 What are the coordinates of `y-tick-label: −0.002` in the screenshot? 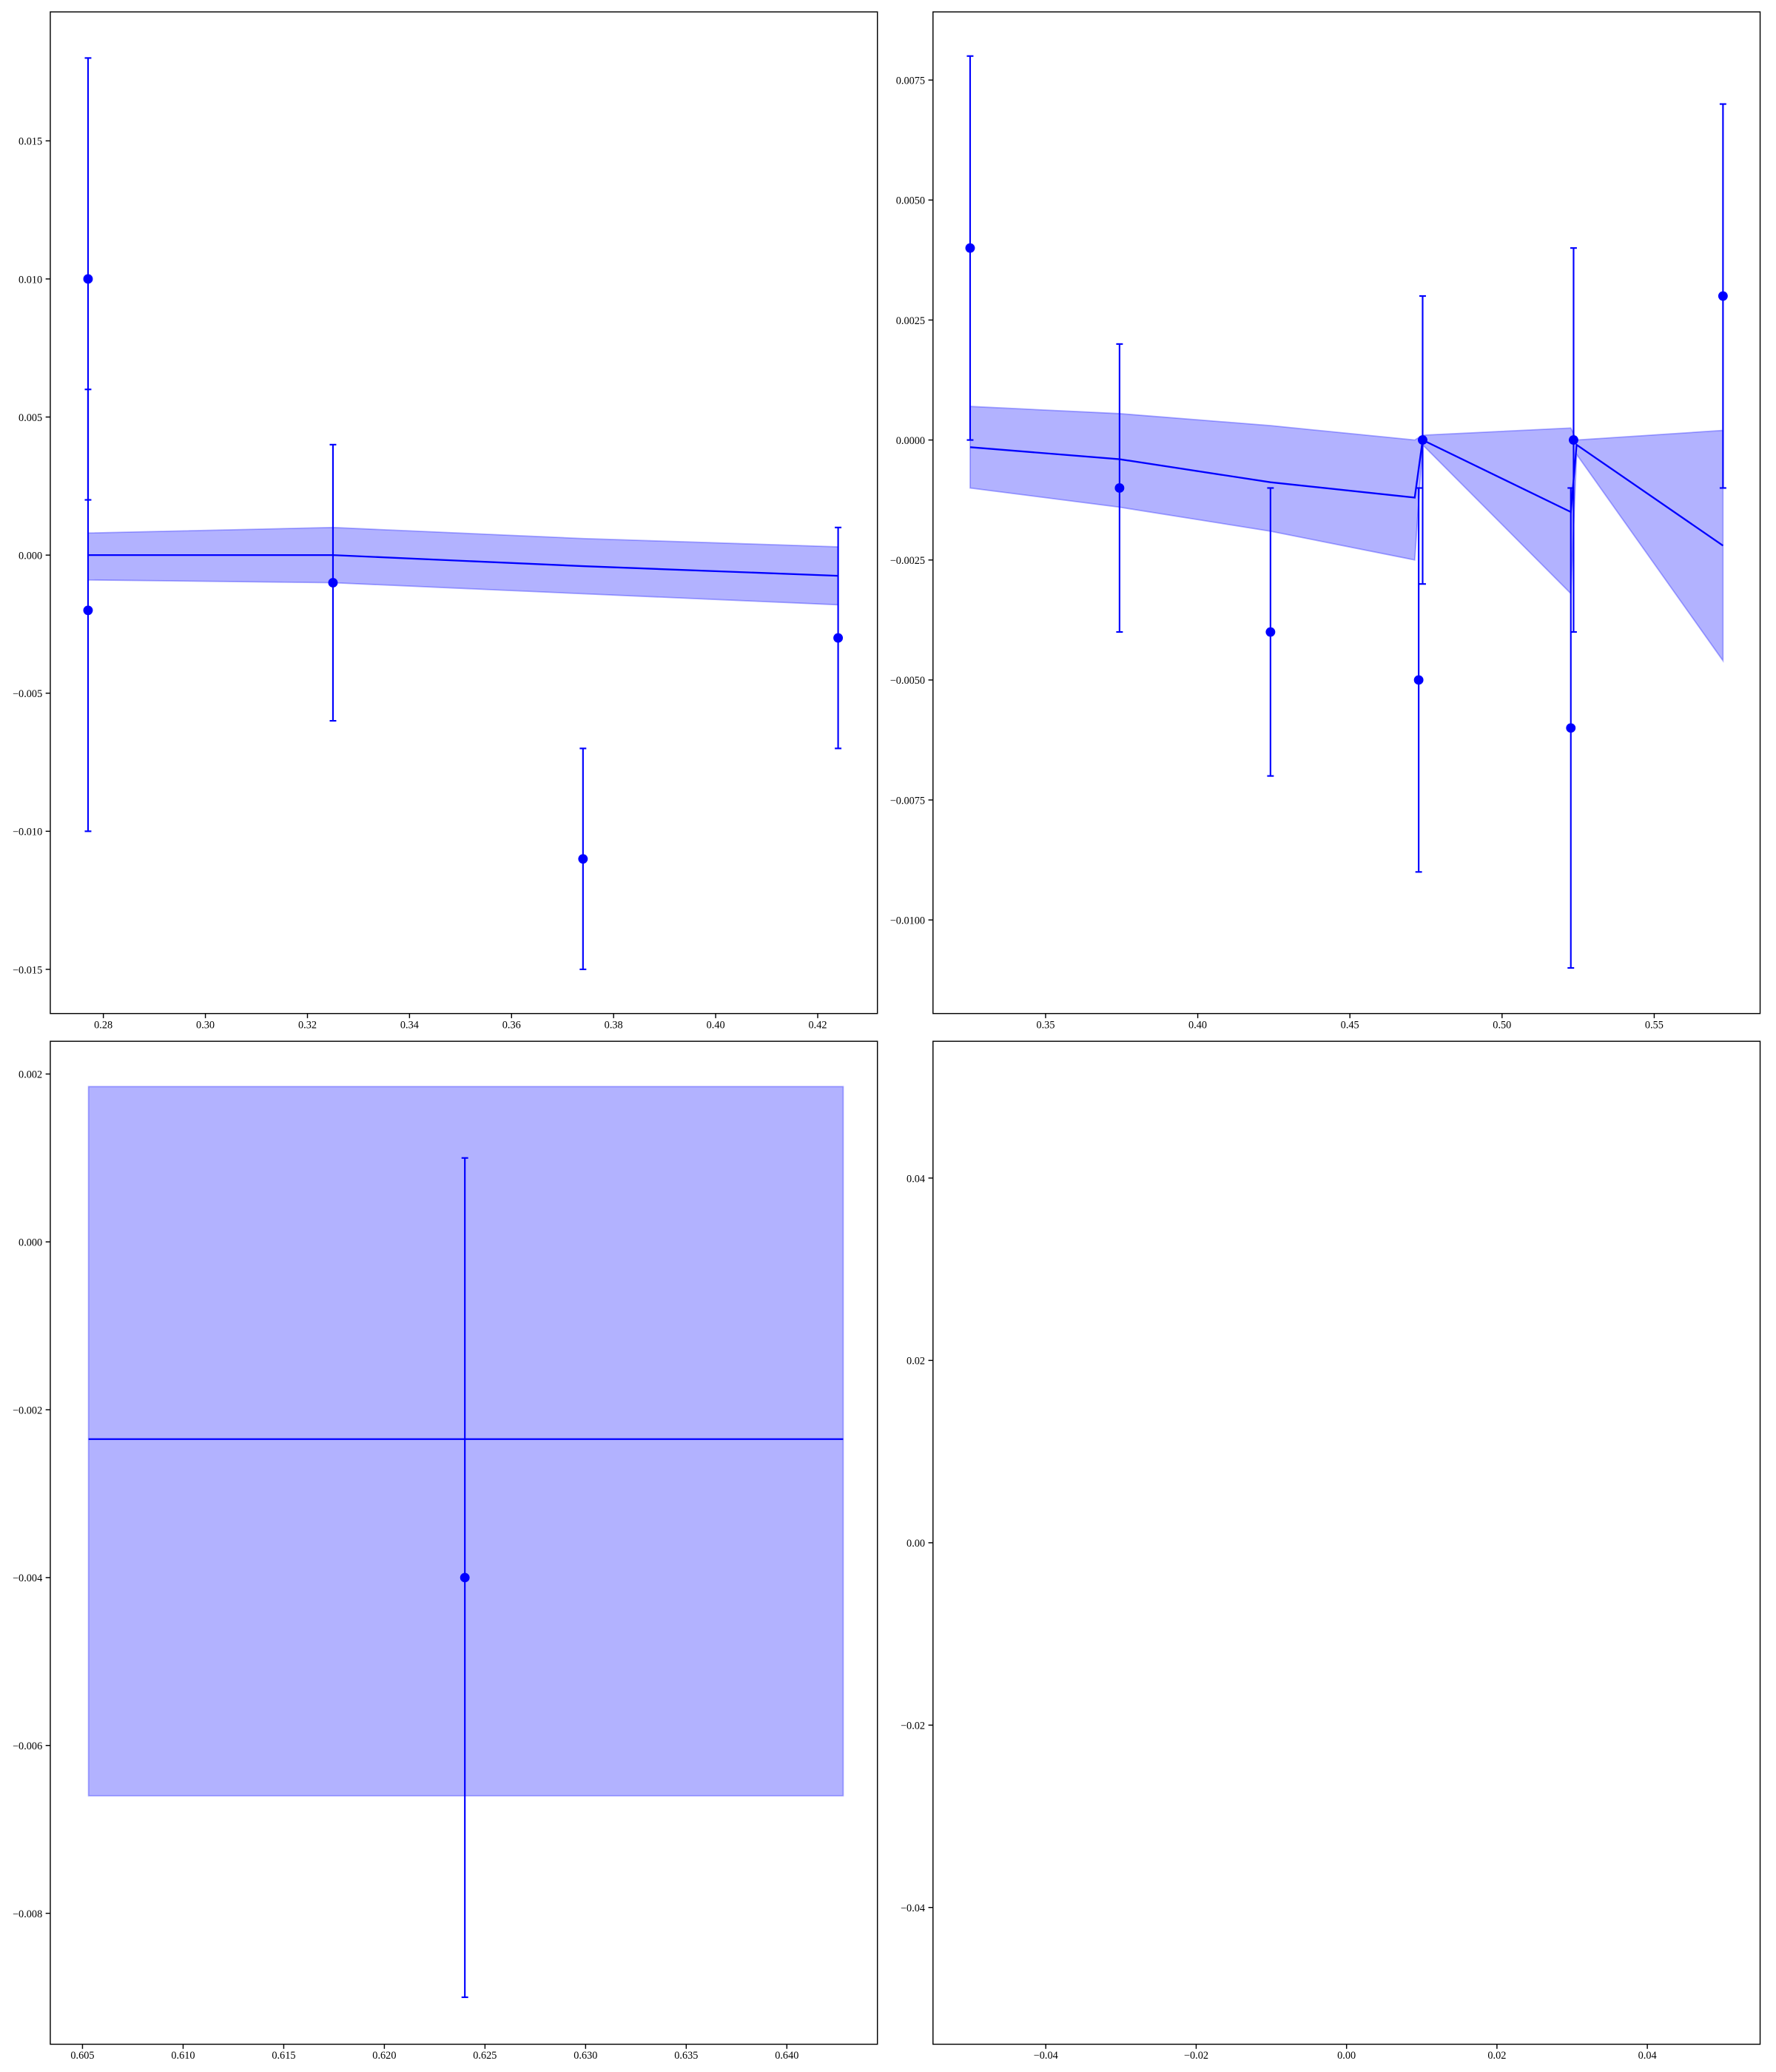 It's located at (27, 1410).